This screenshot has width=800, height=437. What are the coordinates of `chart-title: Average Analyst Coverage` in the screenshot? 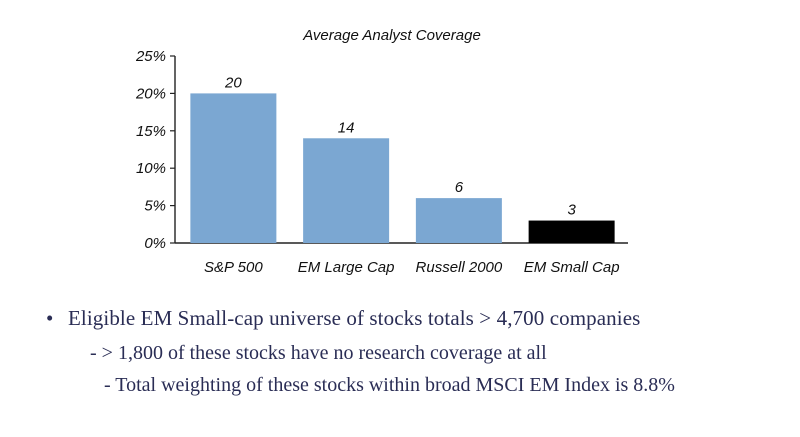 It's located at (391, 35).